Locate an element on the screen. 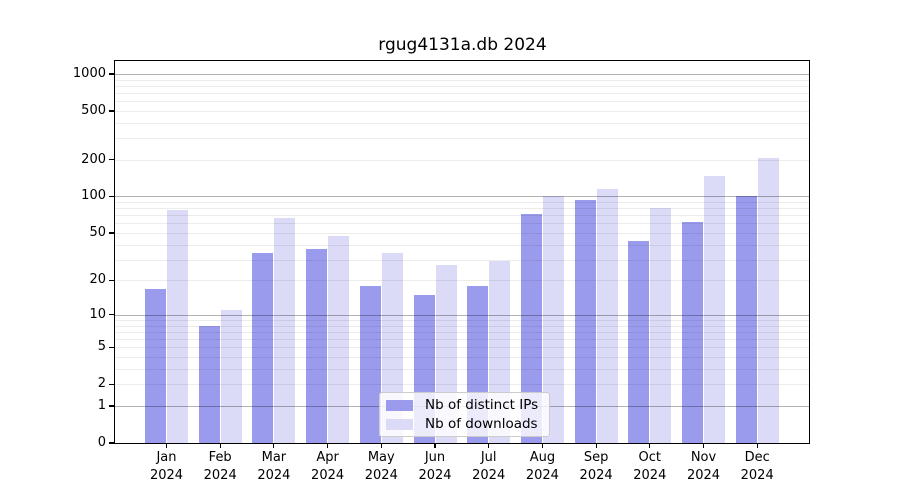  legend-swatch-downloads is located at coordinates (399, 424).